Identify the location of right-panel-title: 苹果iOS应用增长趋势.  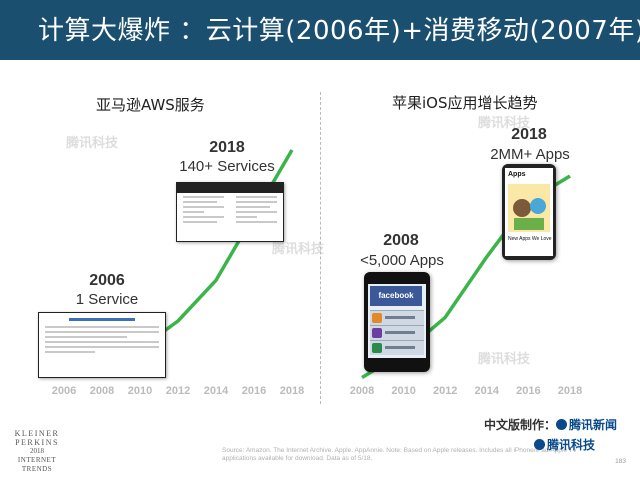
(465, 103).